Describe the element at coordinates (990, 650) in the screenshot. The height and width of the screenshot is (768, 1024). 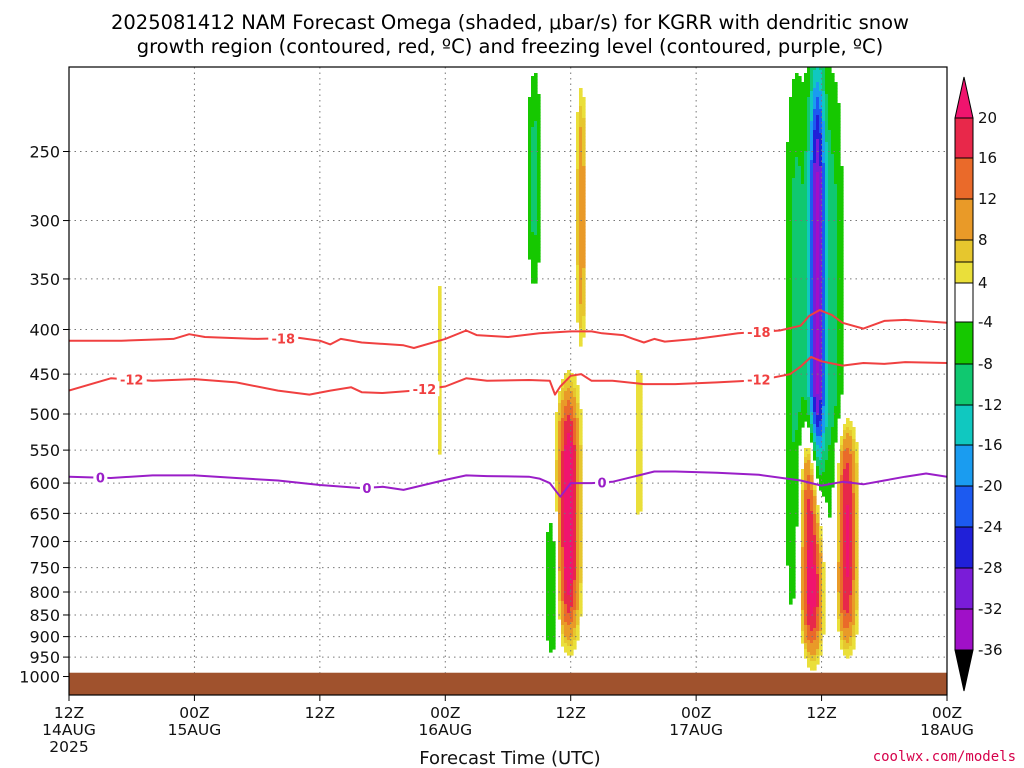
I see `colorbar-label: -36` at that location.